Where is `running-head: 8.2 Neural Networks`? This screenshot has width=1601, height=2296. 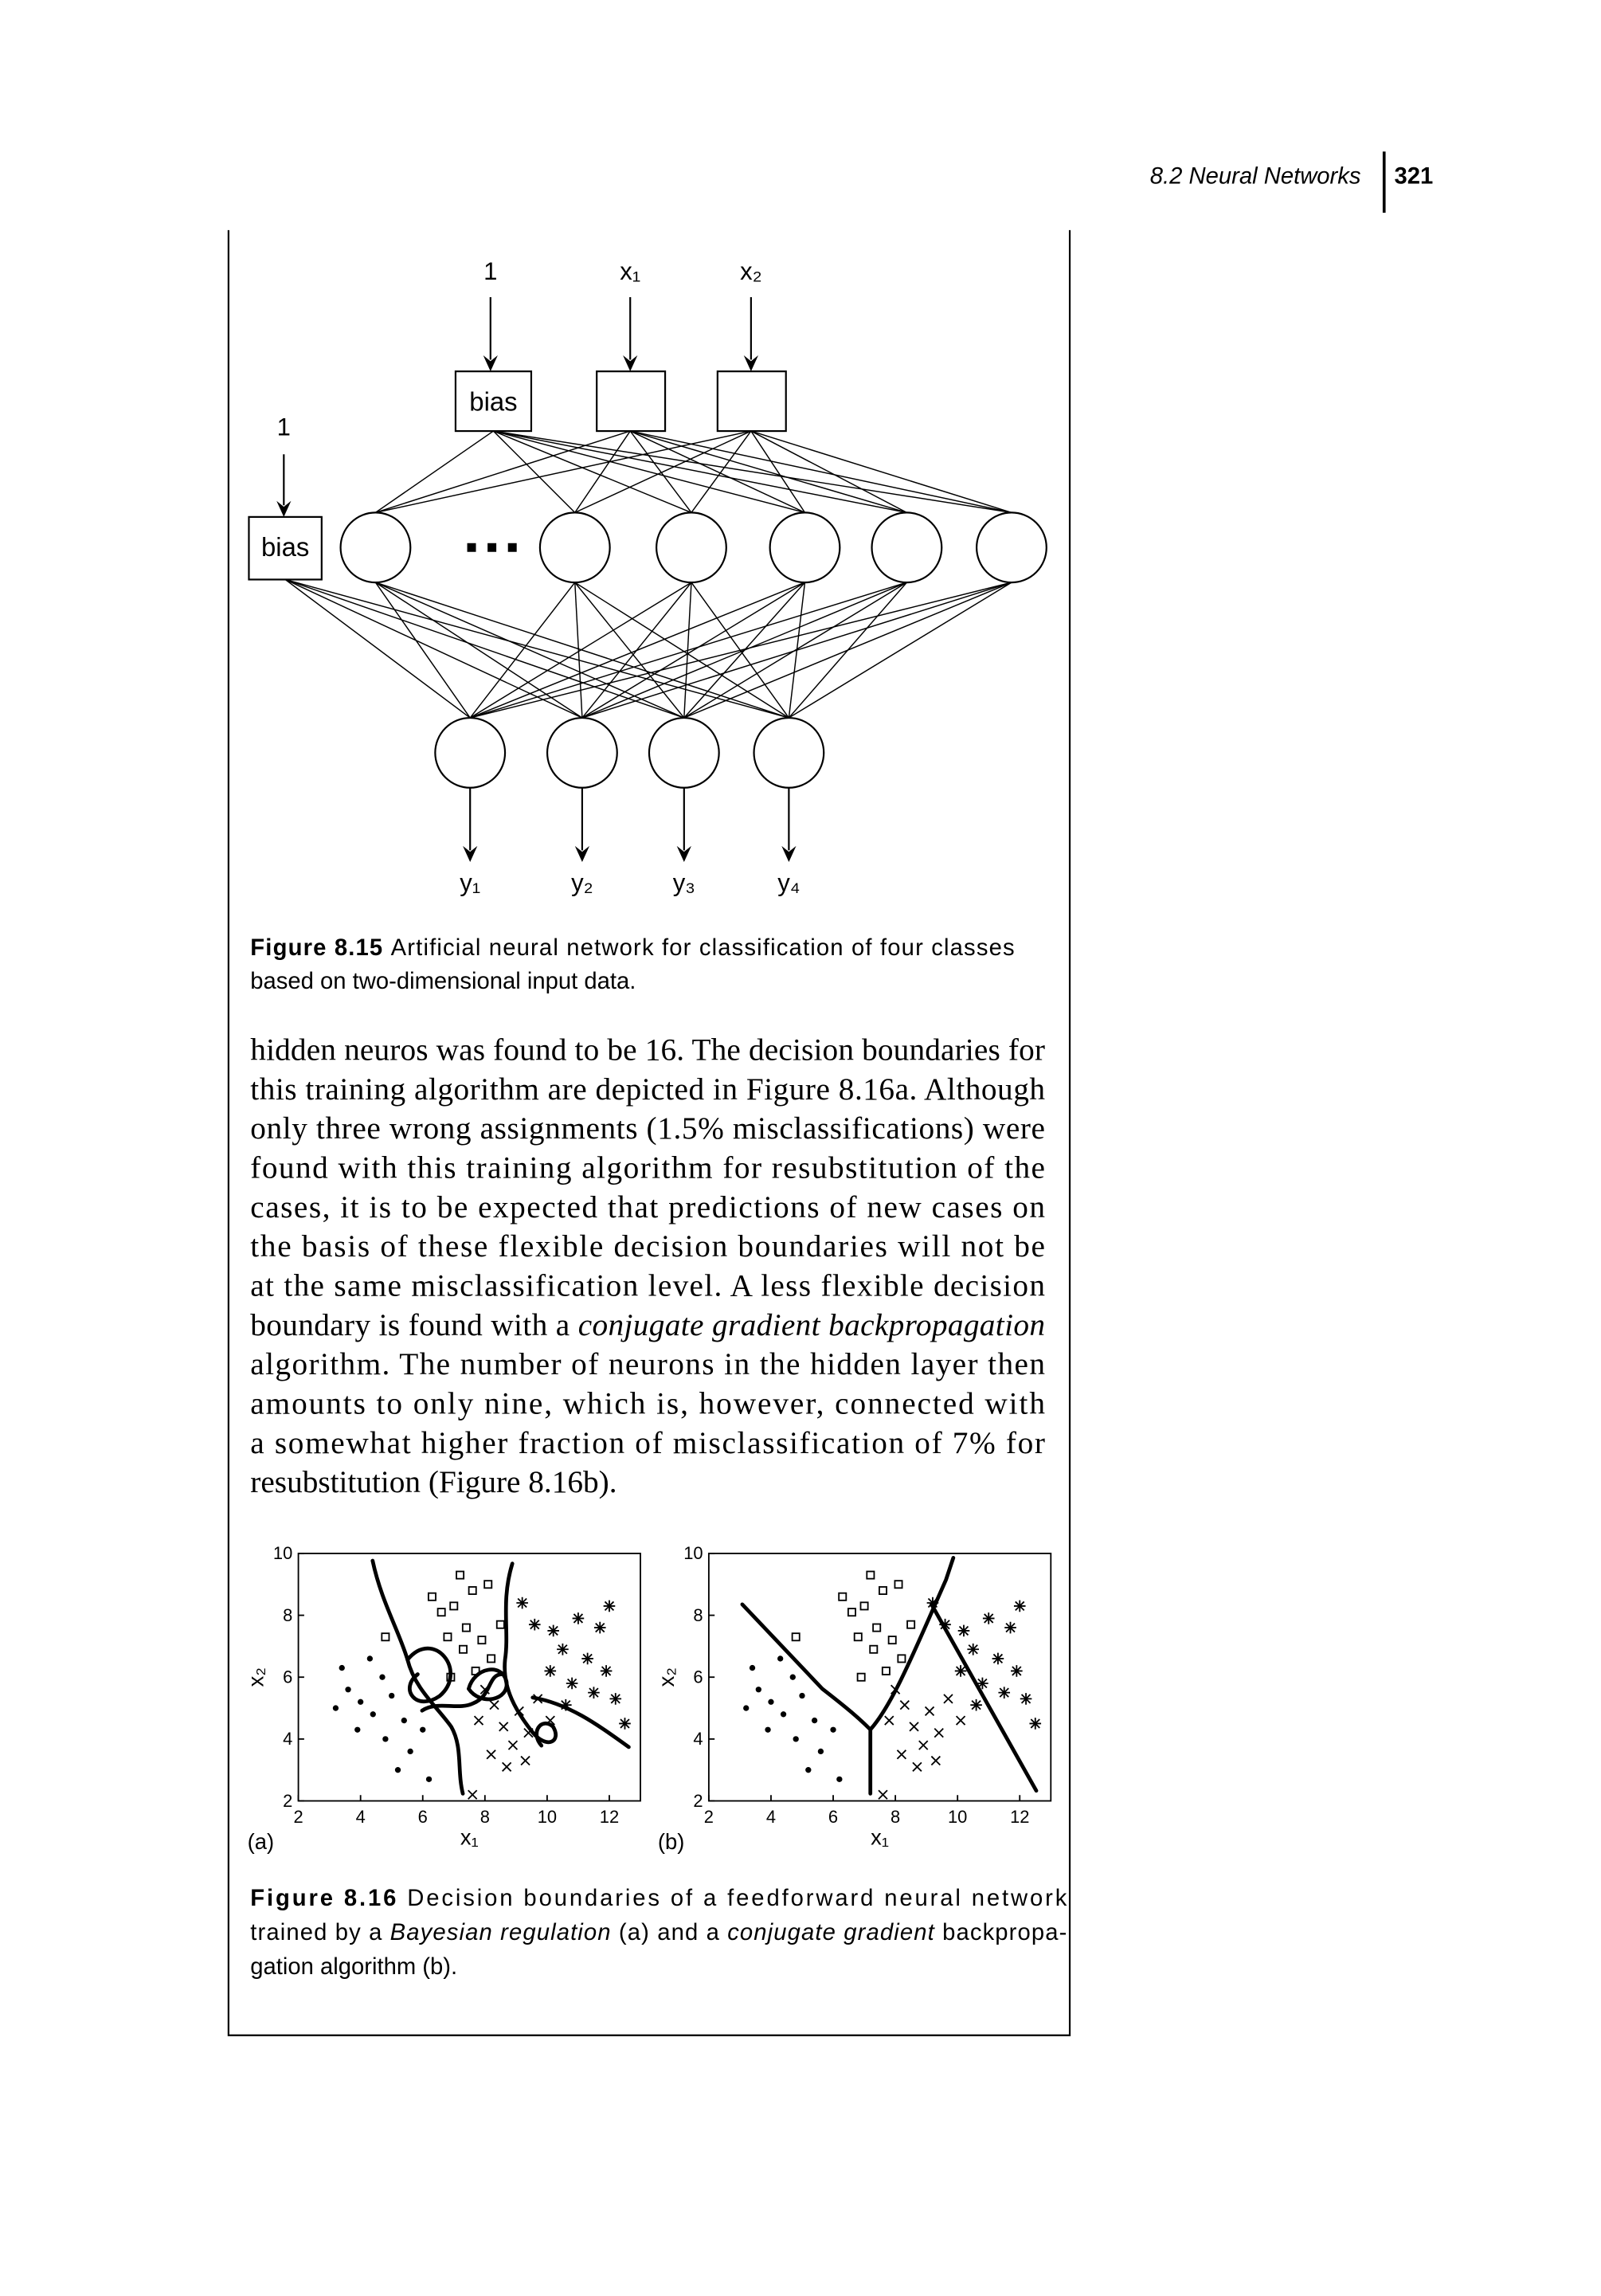
running-head: 8.2 Neural Networks is located at coordinates (1255, 176).